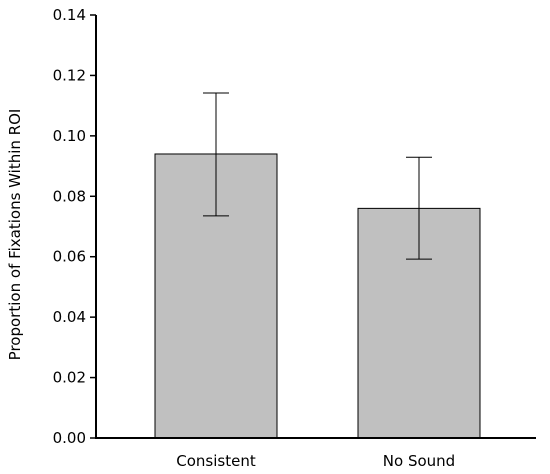 Image resolution: width=550 pixels, height=474 pixels. Describe the element at coordinates (69, 196) in the screenshot. I see `y-tick-label: 0.08` at that location.